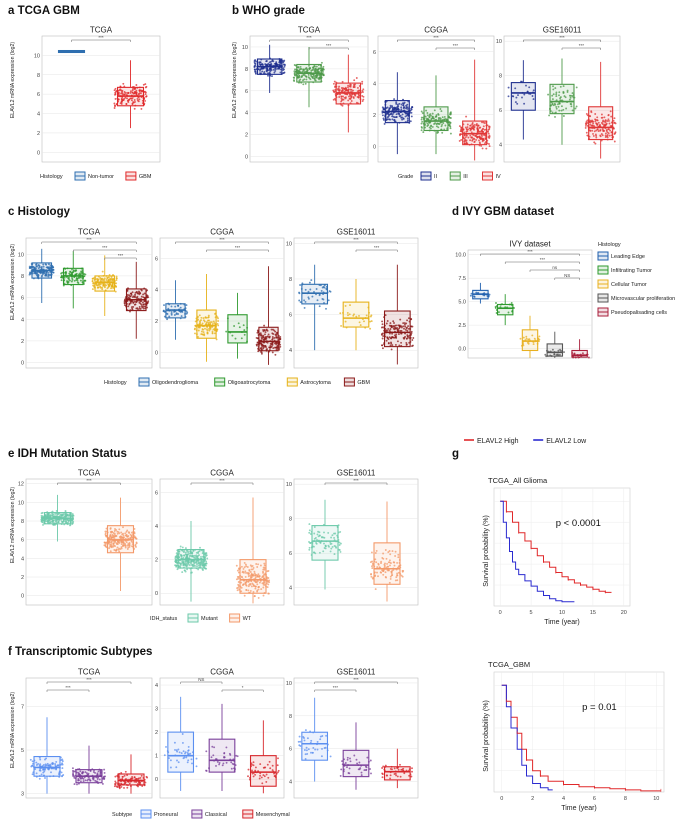  Describe the element at coordinates (44, 212) in the screenshot. I see `panel-title: Histology` at that location.